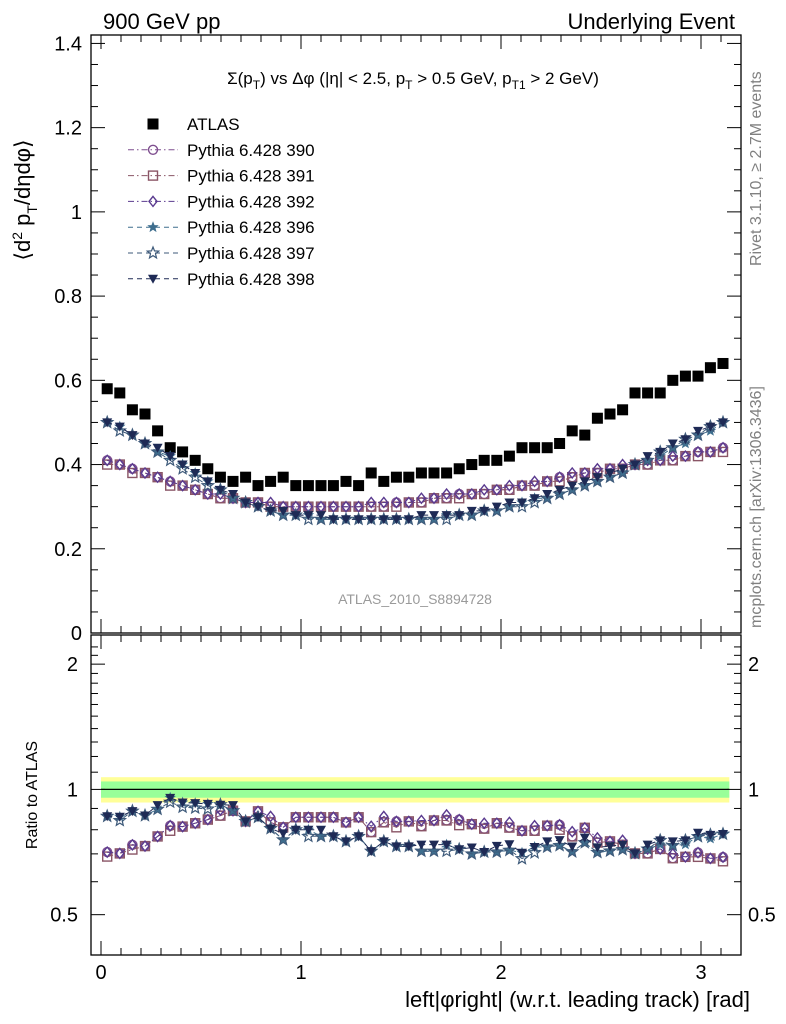 Image resolution: width=786 pixels, height=1024 pixels. I want to click on legend-item: Pythia 6.428 398, so click(221, 279).